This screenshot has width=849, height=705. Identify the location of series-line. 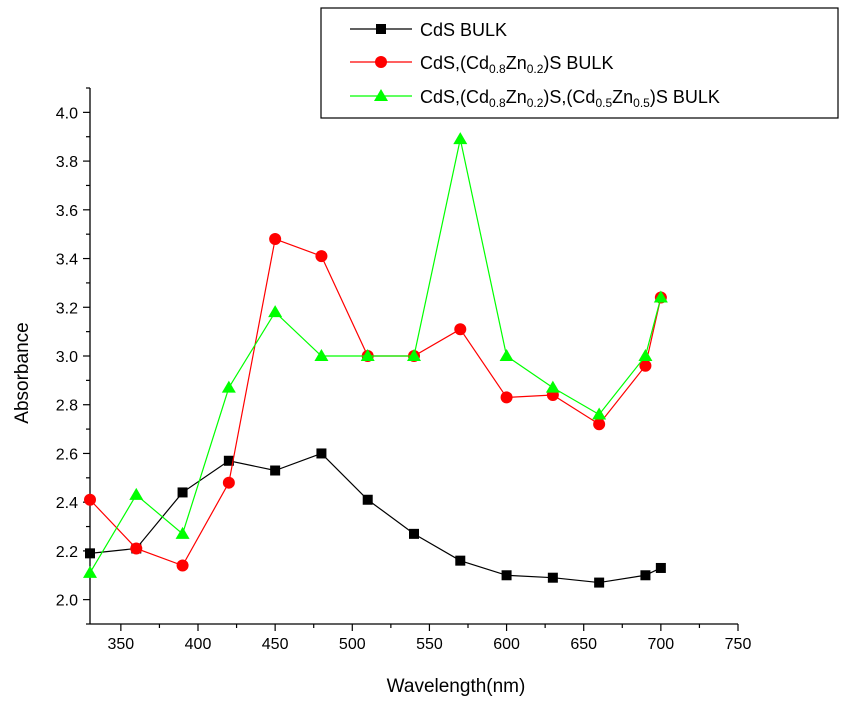
(375, 518).